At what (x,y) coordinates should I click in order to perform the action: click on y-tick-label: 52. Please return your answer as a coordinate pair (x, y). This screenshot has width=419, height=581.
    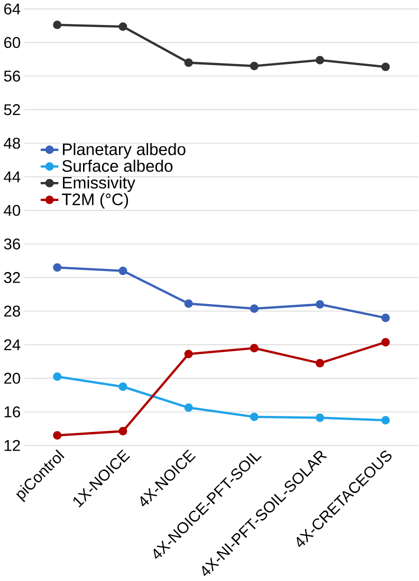
    Looking at the image, I should click on (12, 110).